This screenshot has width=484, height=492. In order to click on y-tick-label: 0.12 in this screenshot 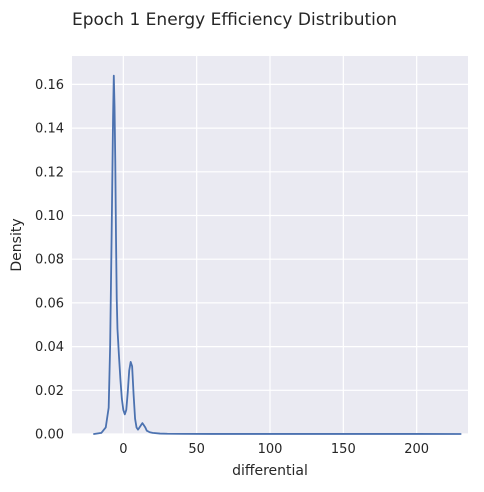, I will do `click(49, 172)`.